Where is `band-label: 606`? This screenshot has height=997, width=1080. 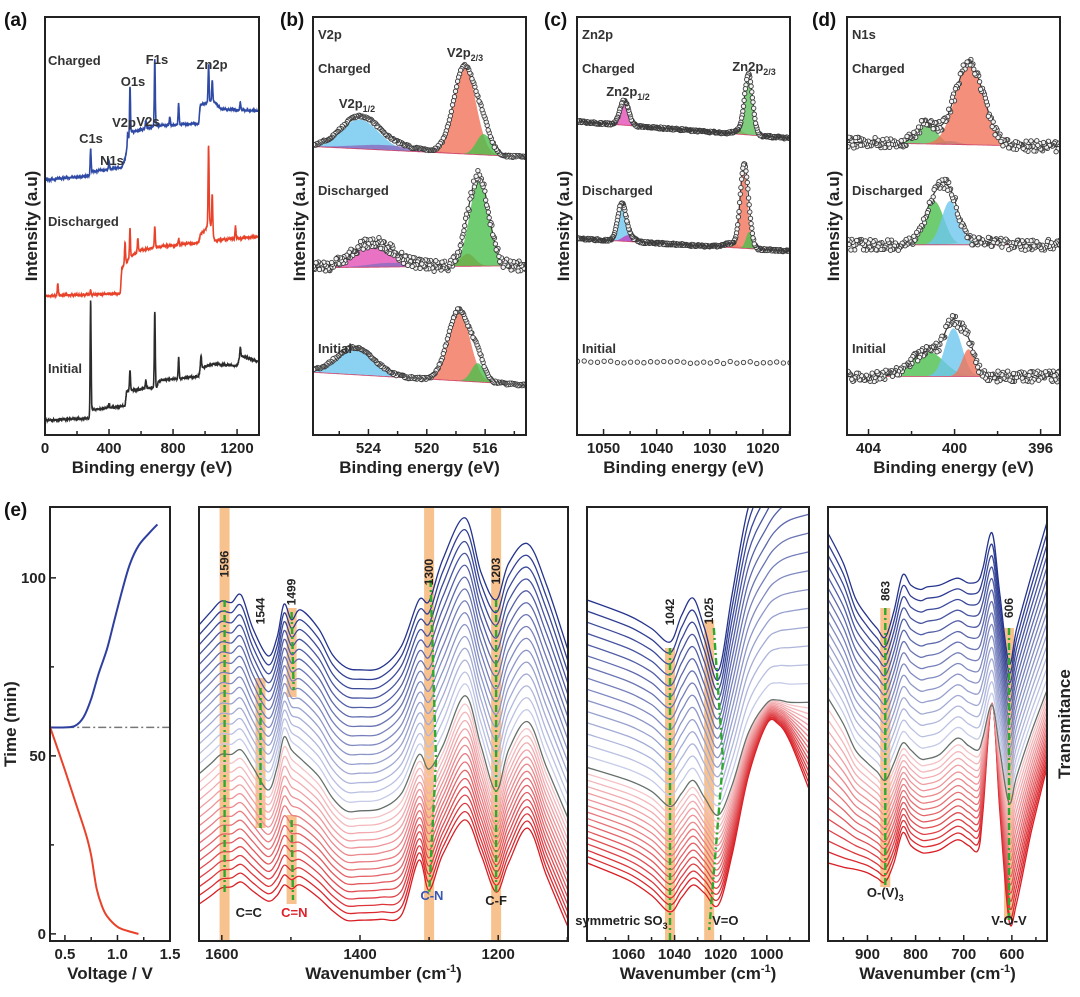 band-label: 606 is located at coordinates (1009, 608).